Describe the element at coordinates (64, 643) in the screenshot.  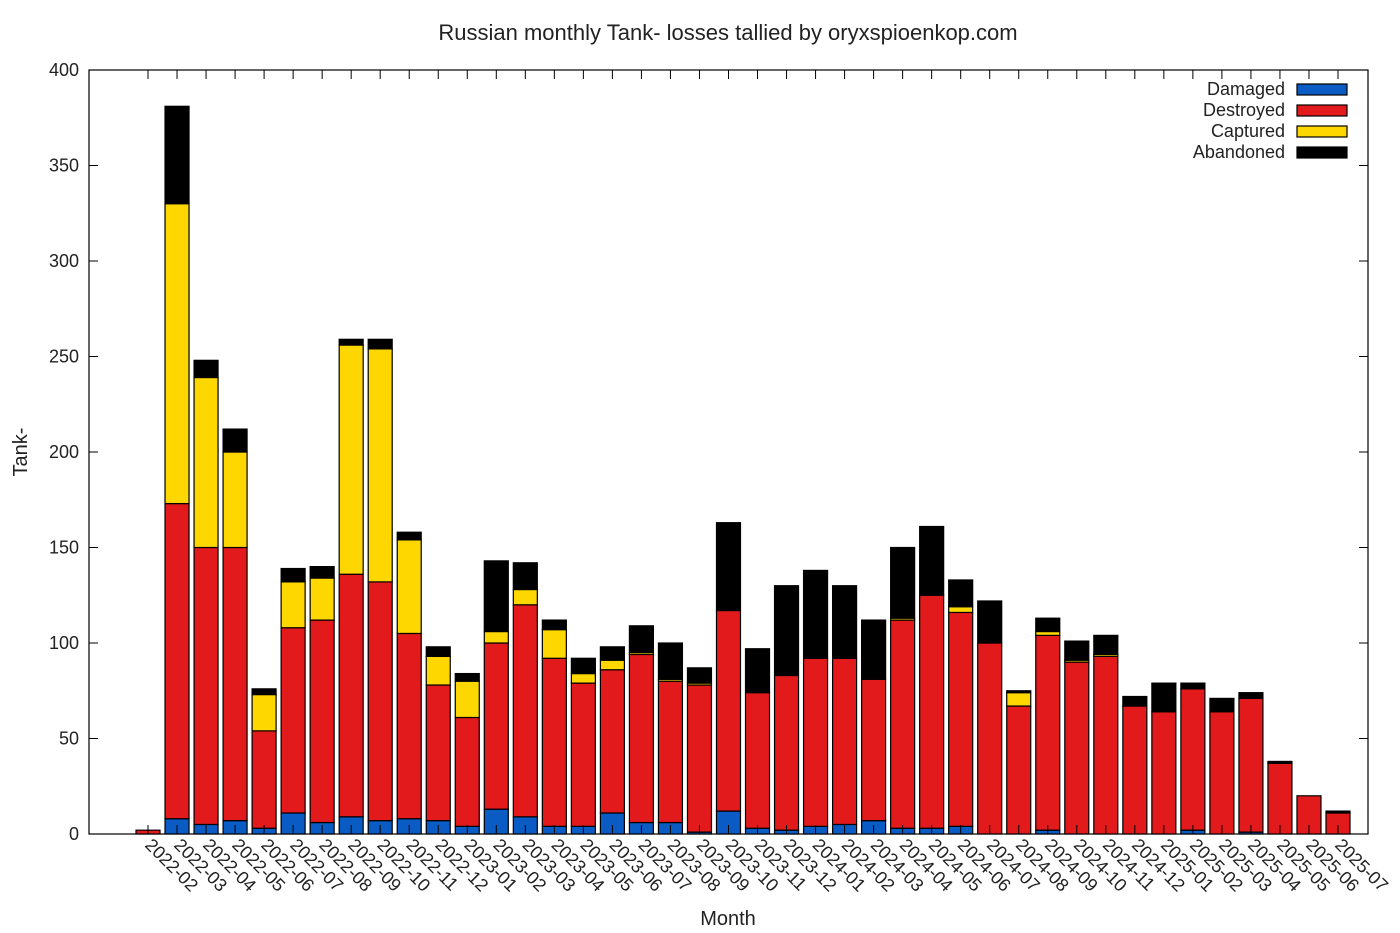
I see `y-tick-label: 100` at that location.